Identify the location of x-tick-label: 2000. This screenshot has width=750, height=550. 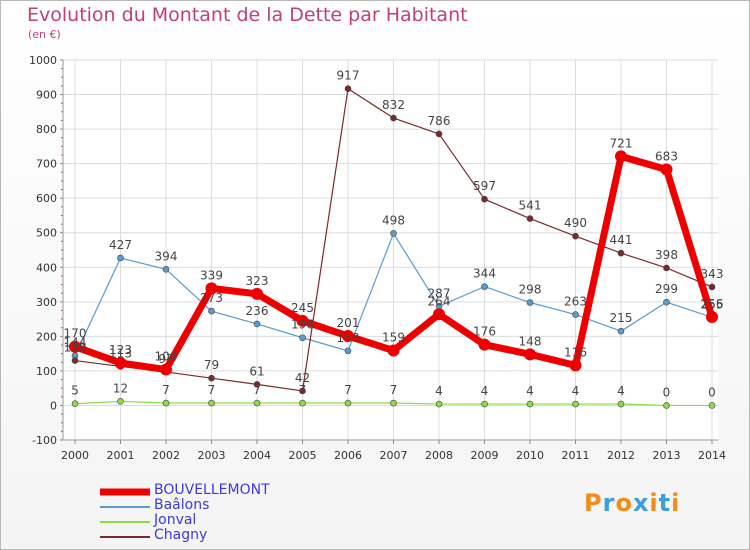
(75, 455).